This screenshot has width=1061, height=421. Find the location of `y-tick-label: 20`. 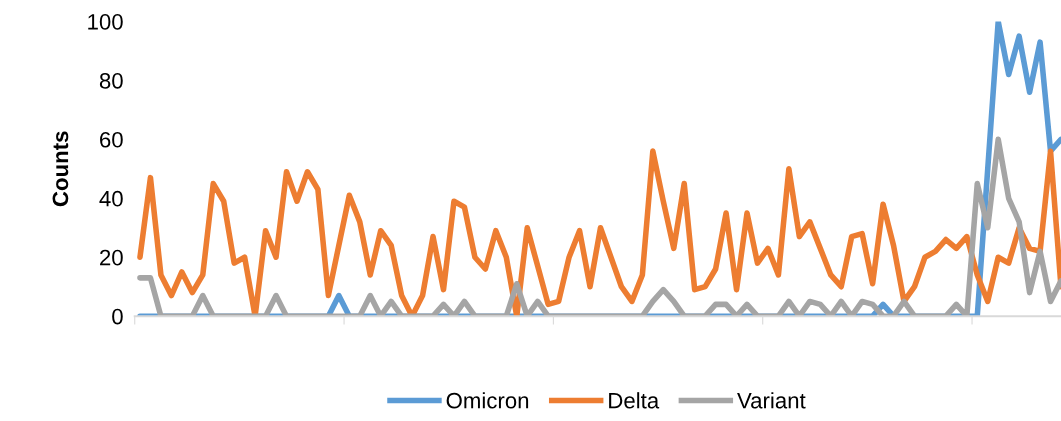

y-tick-label: 20 is located at coordinates (111, 257).